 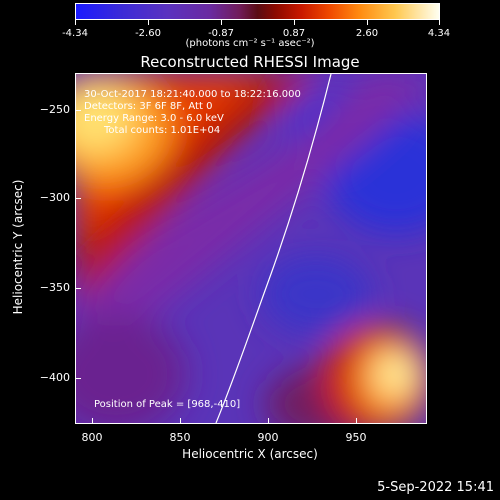 I want to click on colorbar-tick-label: -4.34, so click(x=75, y=33).